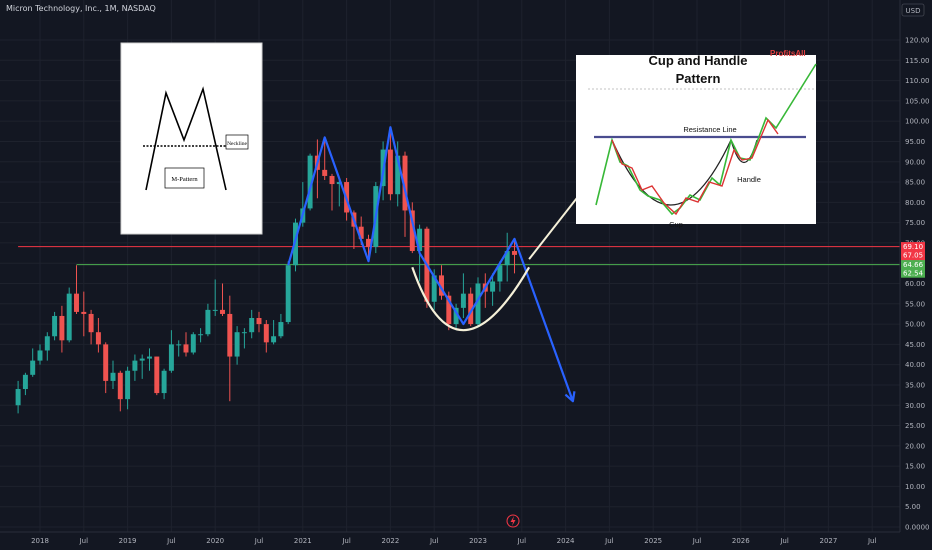 Image resolution: width=932 pixels, height=550 pixels. I want to click on price-tick-label: 50.00, so click(915, 325).